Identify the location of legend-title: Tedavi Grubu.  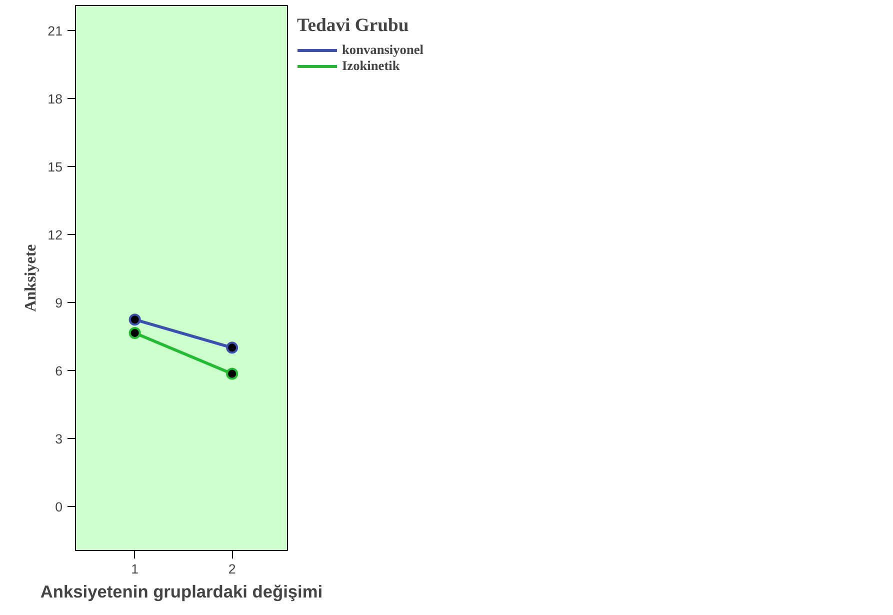
(353, 26).